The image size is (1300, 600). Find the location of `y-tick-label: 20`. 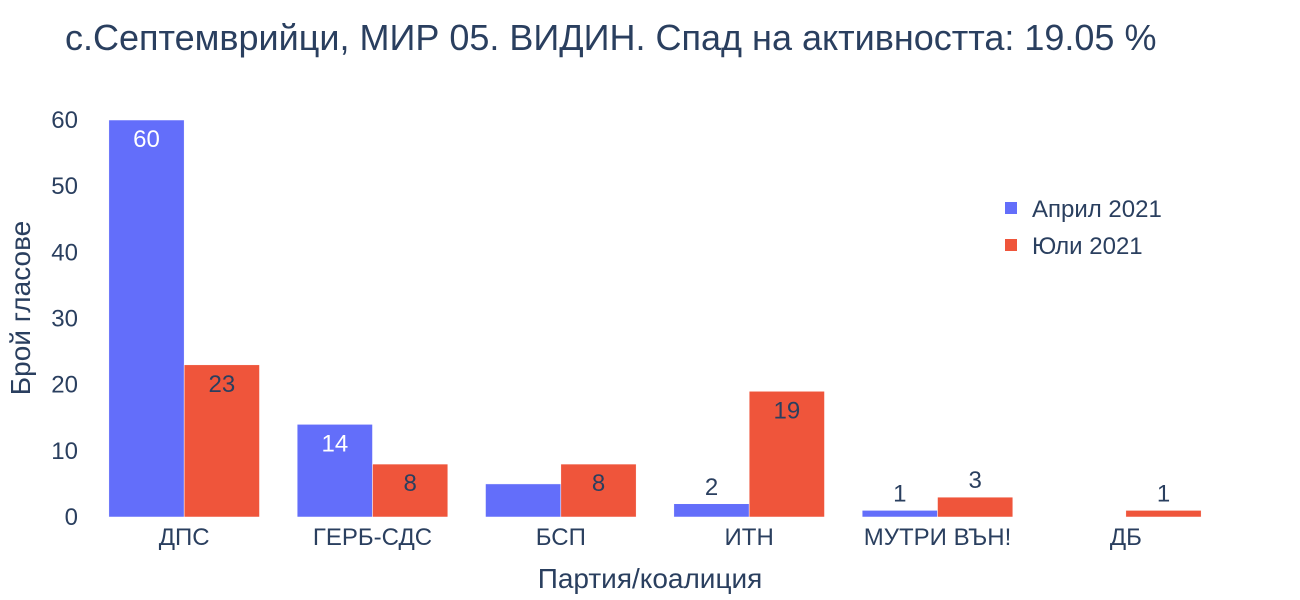

y-tick-label: 20 is located at coordinates (64, 385).